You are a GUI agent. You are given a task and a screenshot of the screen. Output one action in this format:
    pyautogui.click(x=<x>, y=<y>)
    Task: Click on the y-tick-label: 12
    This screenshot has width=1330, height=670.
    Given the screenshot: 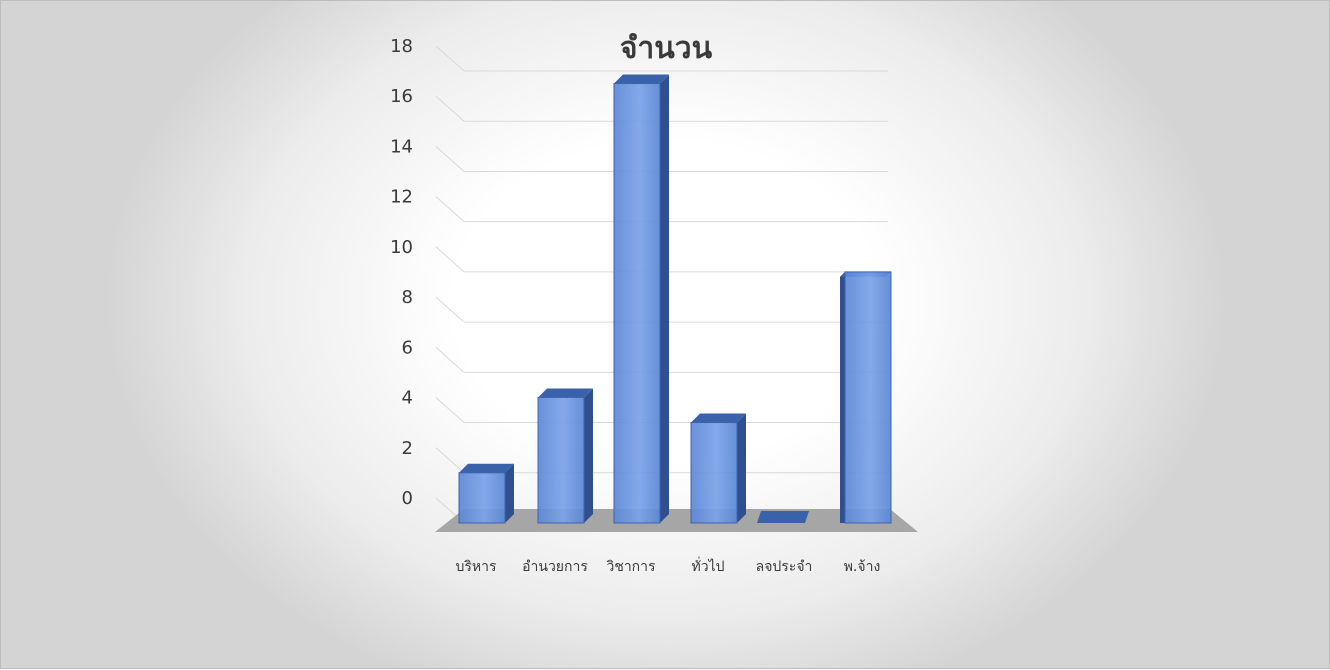 What is the action you would take?
    pyautogui.click(x=401, y=197)
    